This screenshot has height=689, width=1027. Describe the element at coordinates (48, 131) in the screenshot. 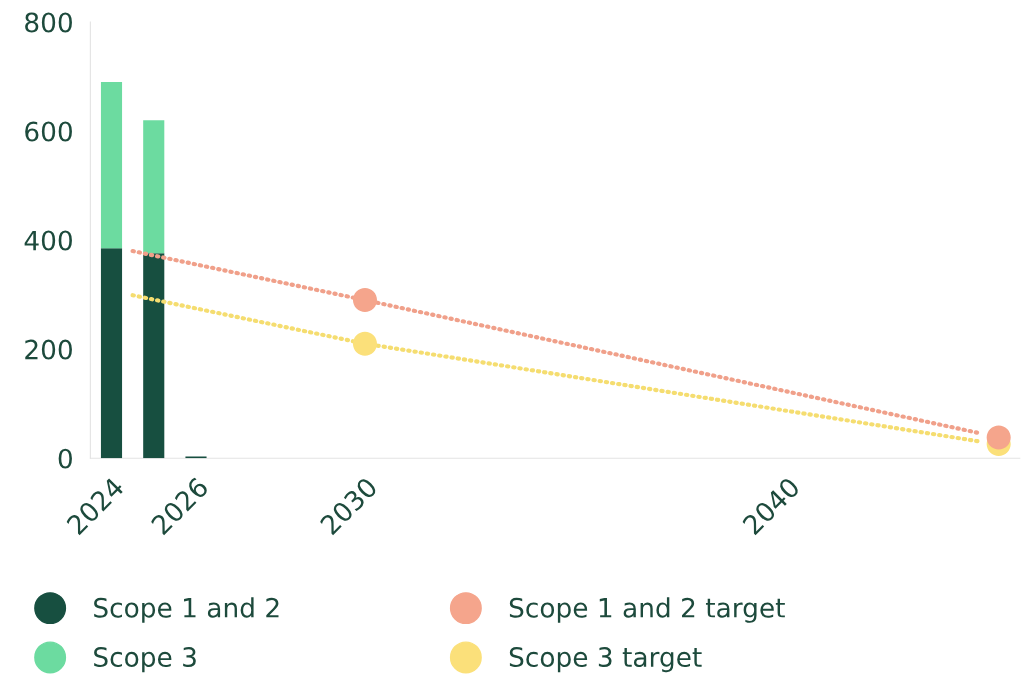

I see `y-tick-label: 600` at that location.